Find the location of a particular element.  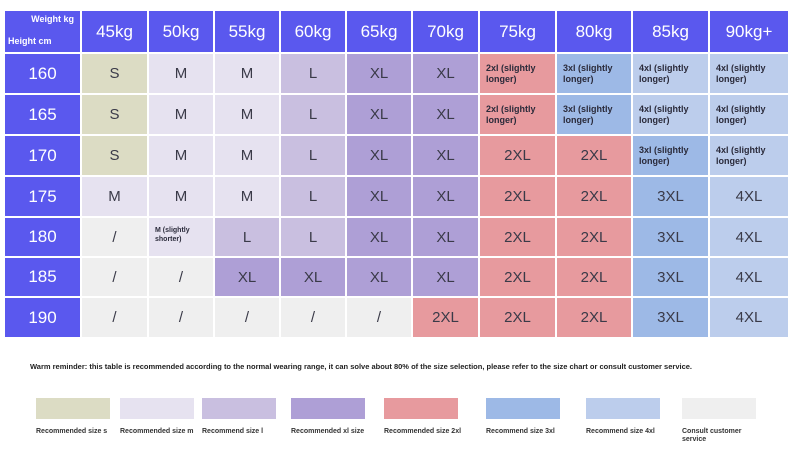

weight-header: 70kg is located at coordinates (446, 32).